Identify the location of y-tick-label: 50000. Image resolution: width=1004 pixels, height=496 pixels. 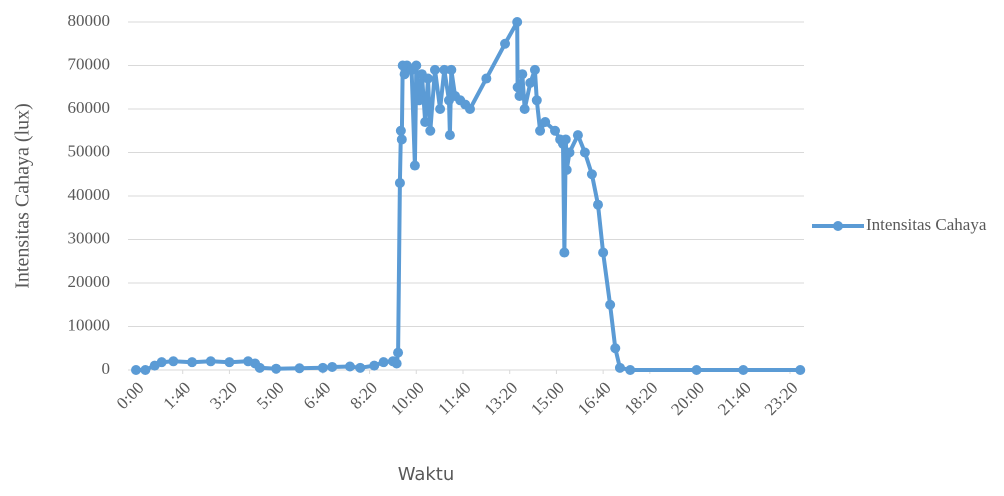
(89, 150).